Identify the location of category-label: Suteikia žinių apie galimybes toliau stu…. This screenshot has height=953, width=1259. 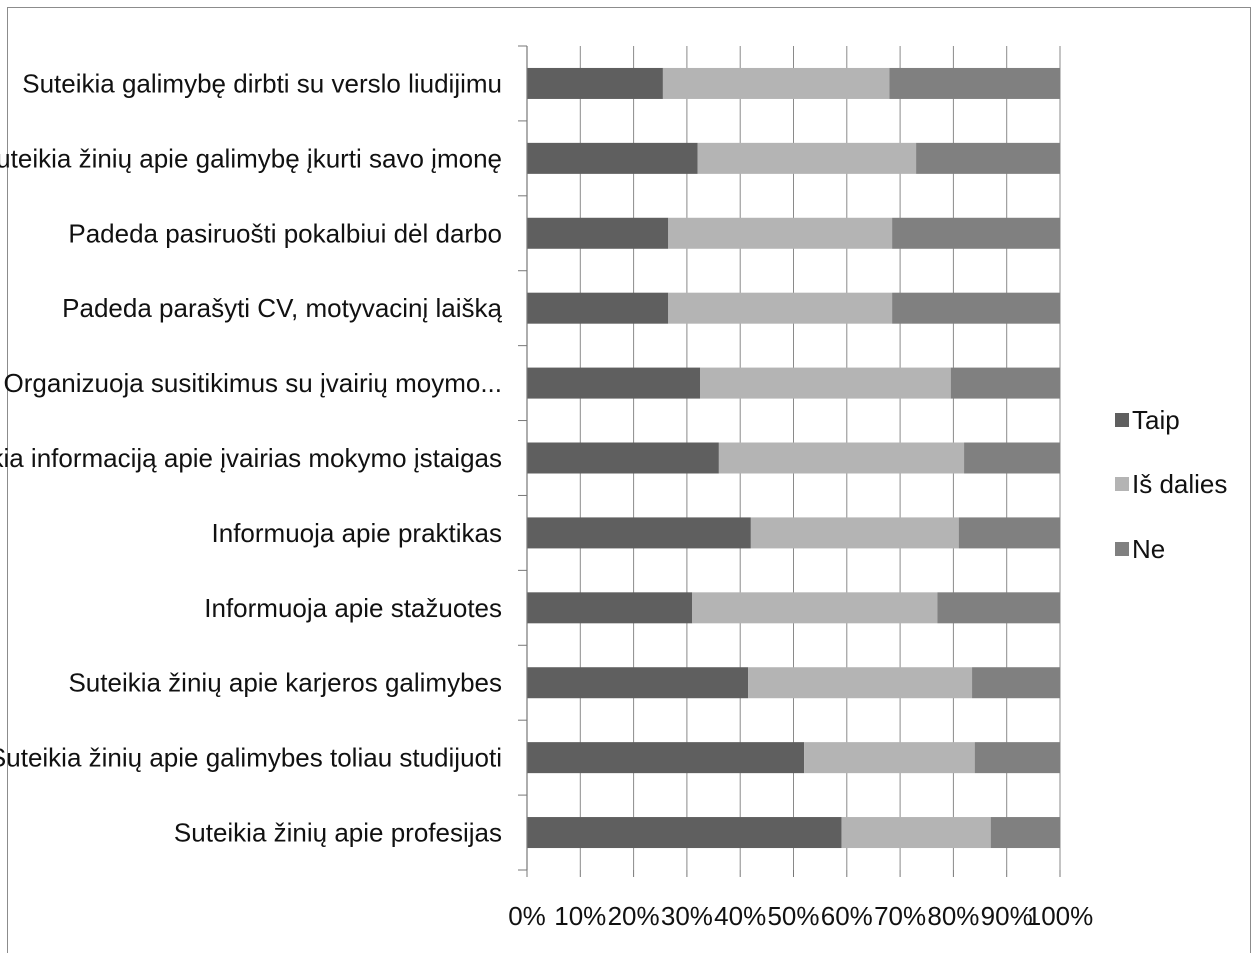
(251, 758).